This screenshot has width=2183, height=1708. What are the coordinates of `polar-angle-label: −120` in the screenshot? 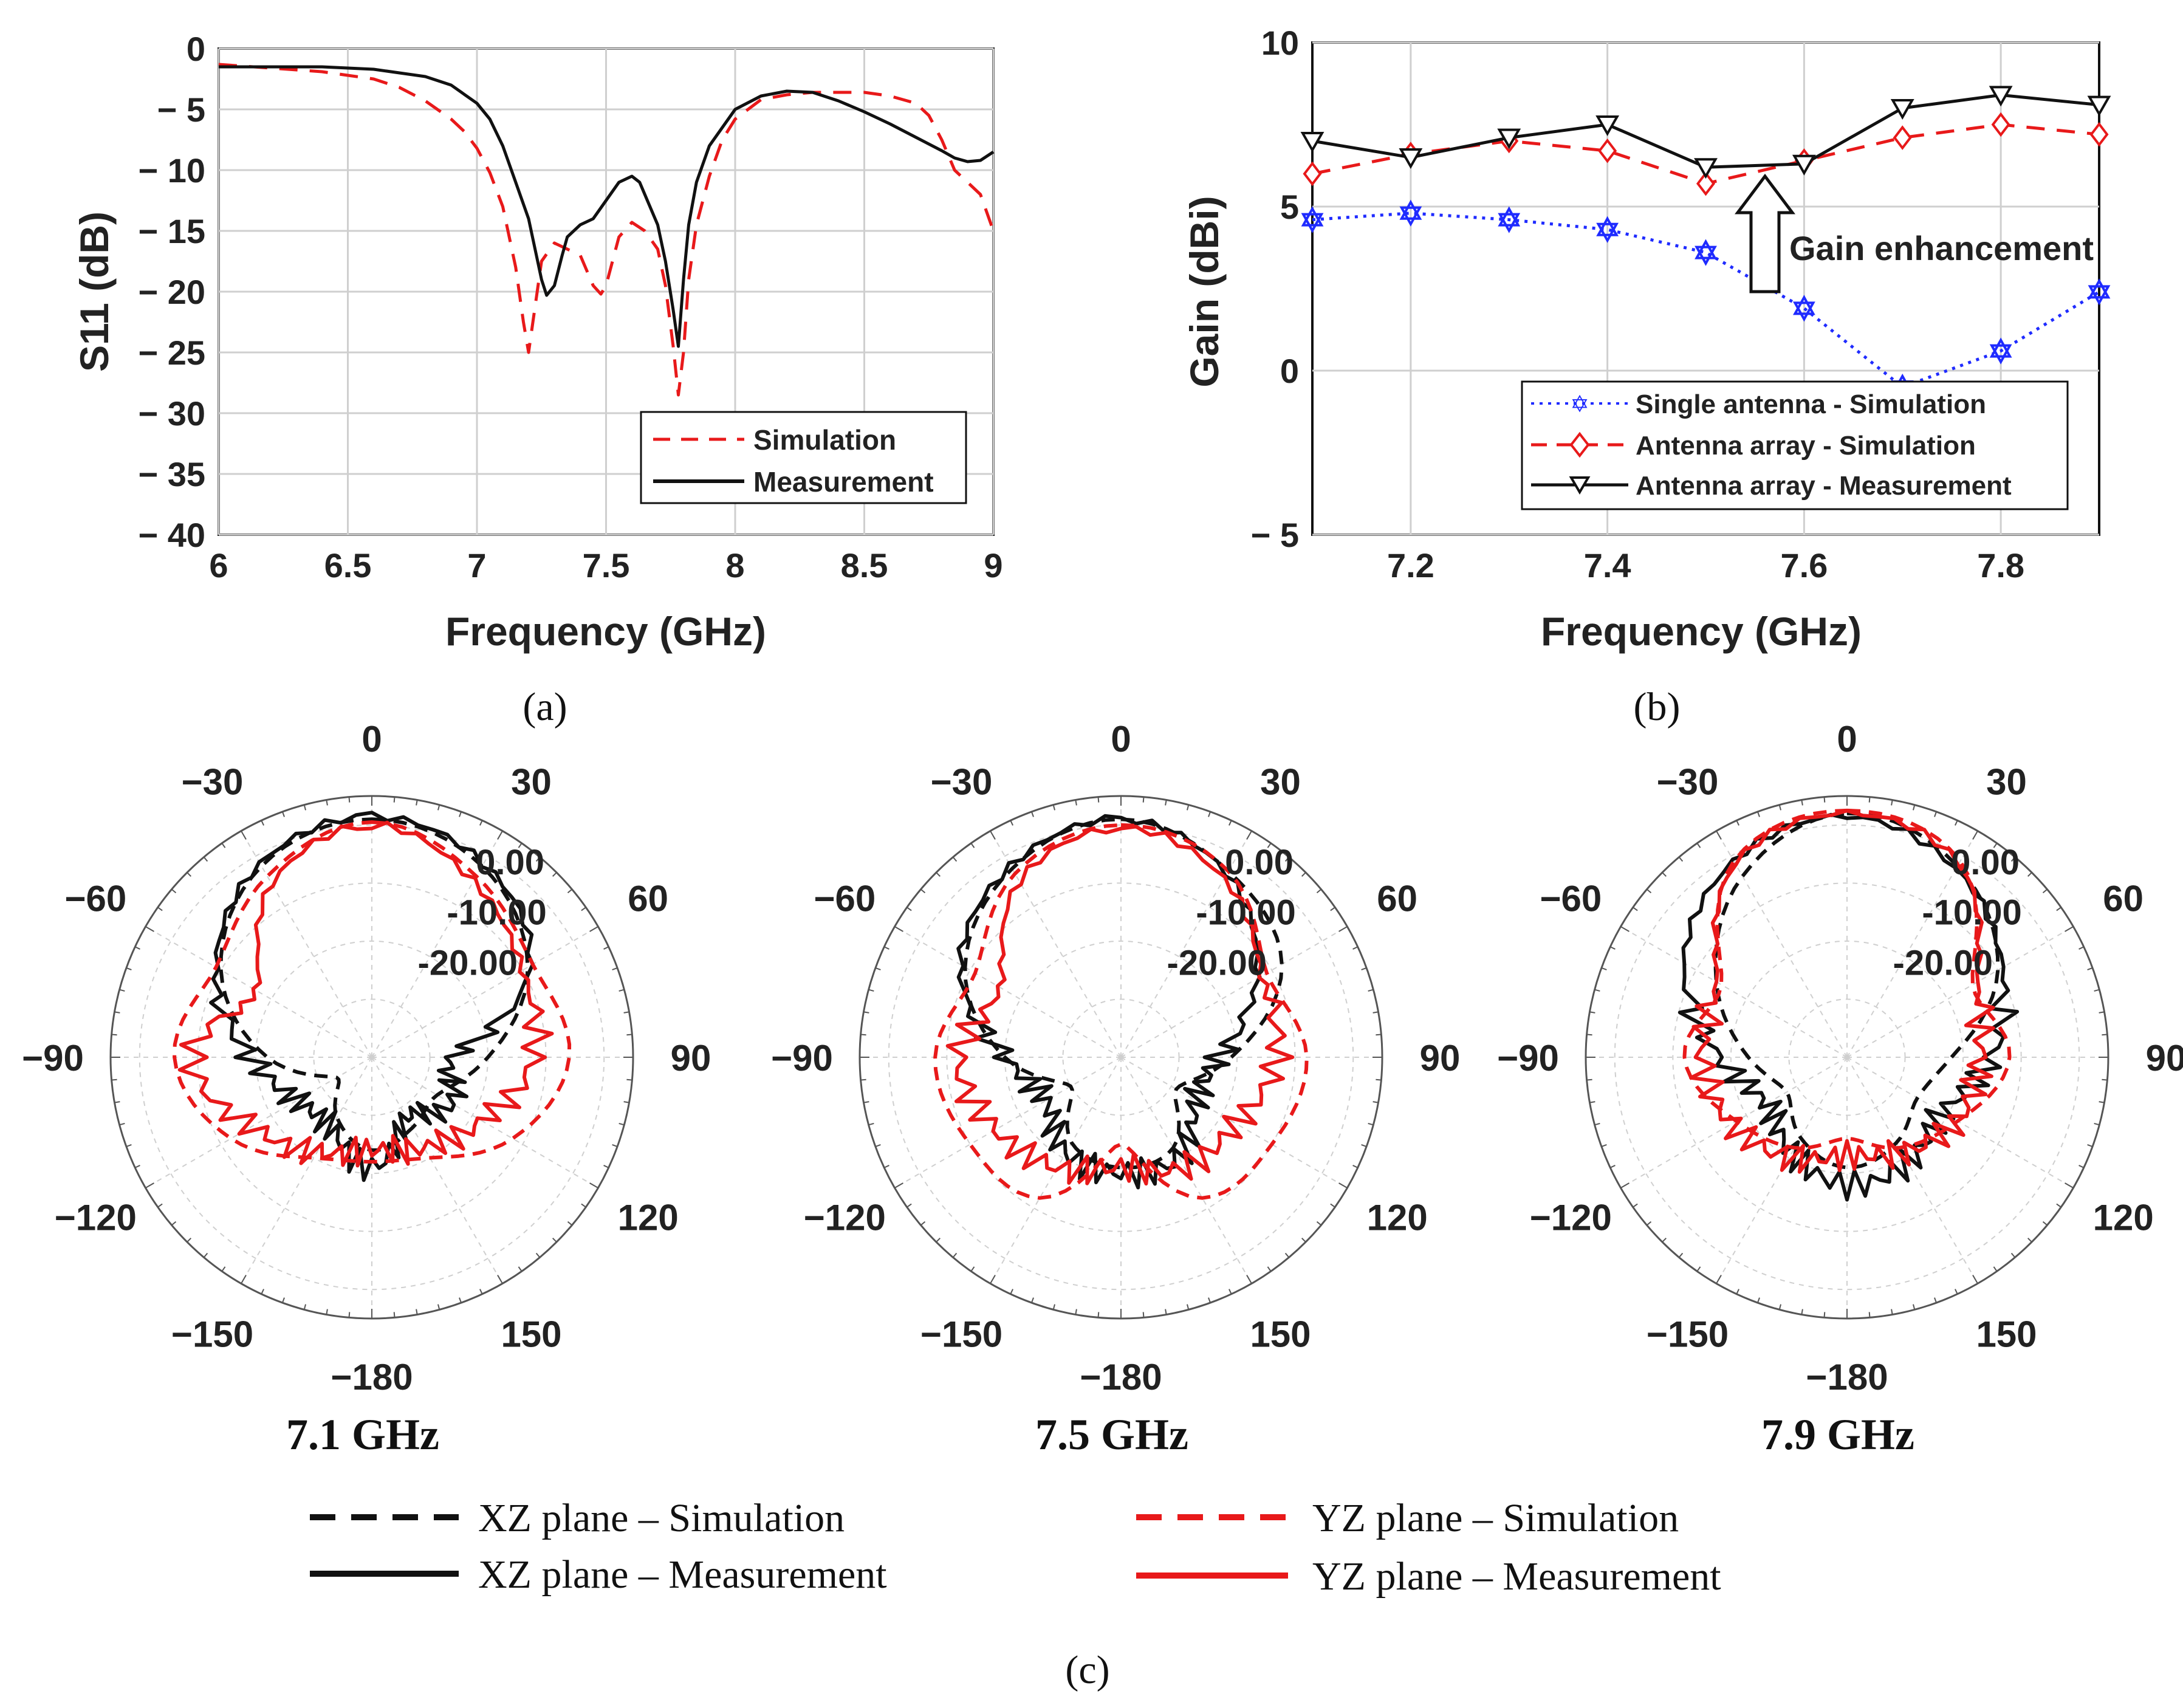 It's located at (1571, 1218).